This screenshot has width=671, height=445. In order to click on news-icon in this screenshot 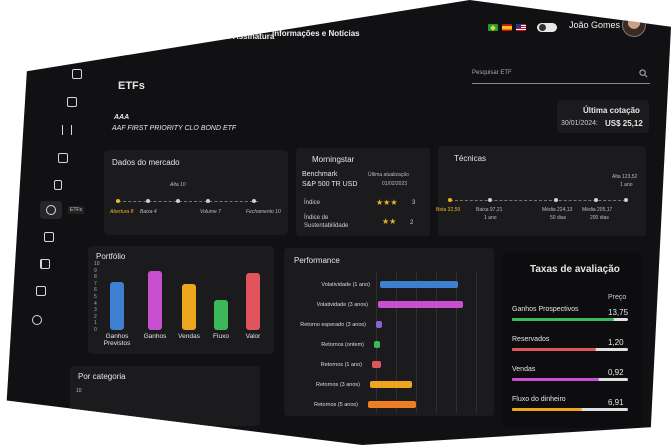, I will do `click(41, 291)`.